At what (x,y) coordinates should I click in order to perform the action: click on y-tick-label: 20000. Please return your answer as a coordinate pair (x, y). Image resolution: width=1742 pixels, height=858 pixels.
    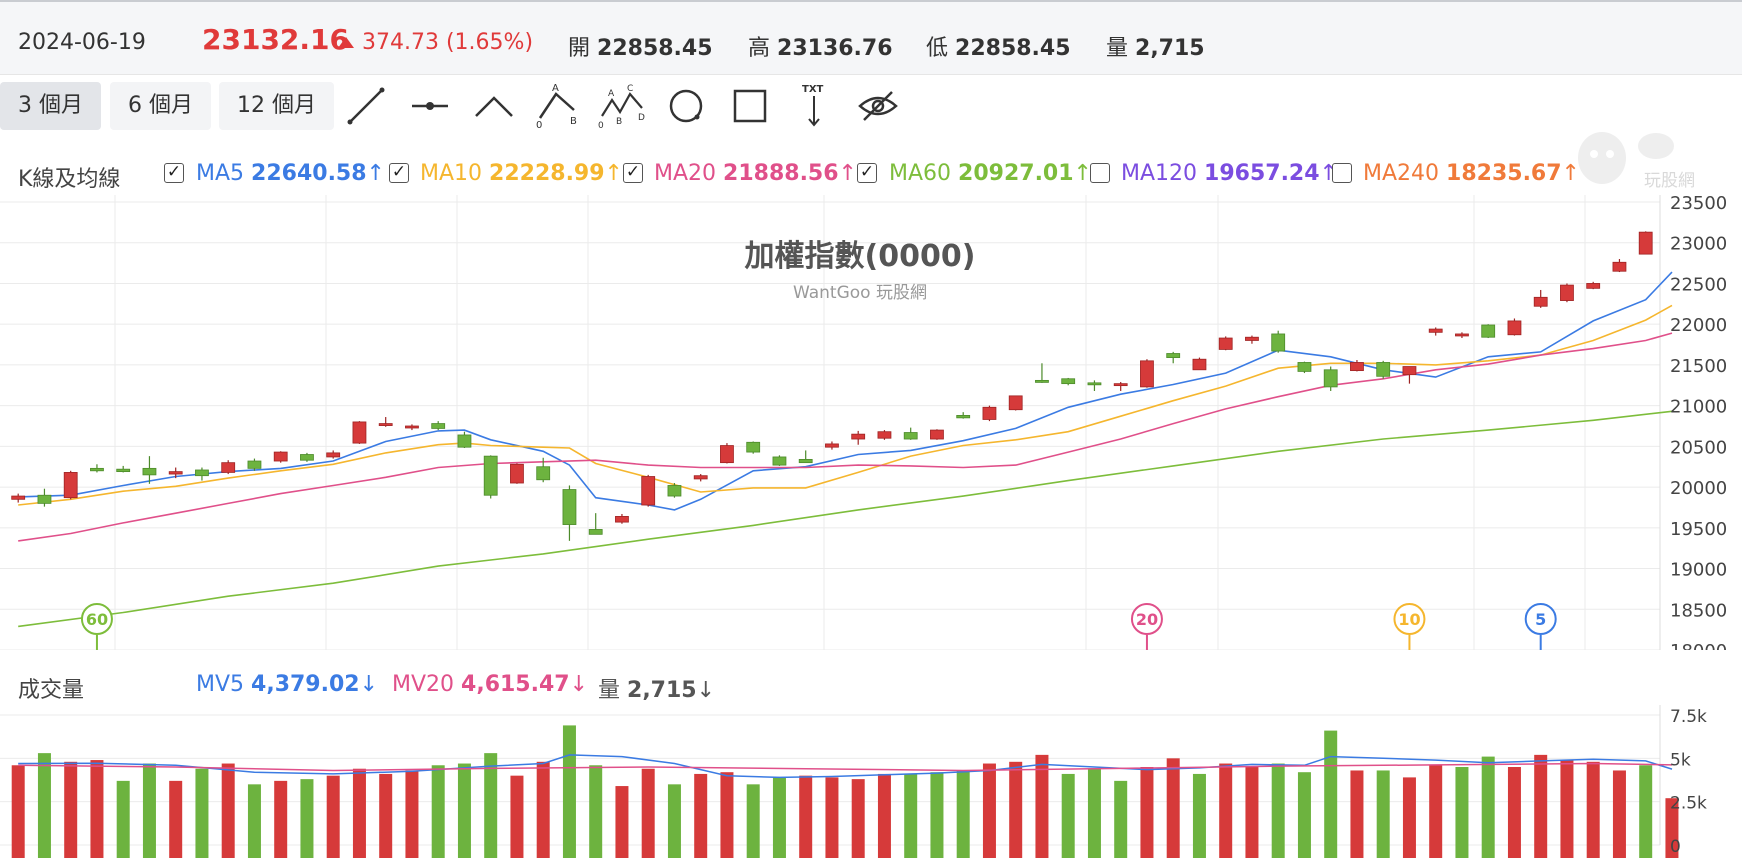
    Looking at the image, I should click on (1698, 488).